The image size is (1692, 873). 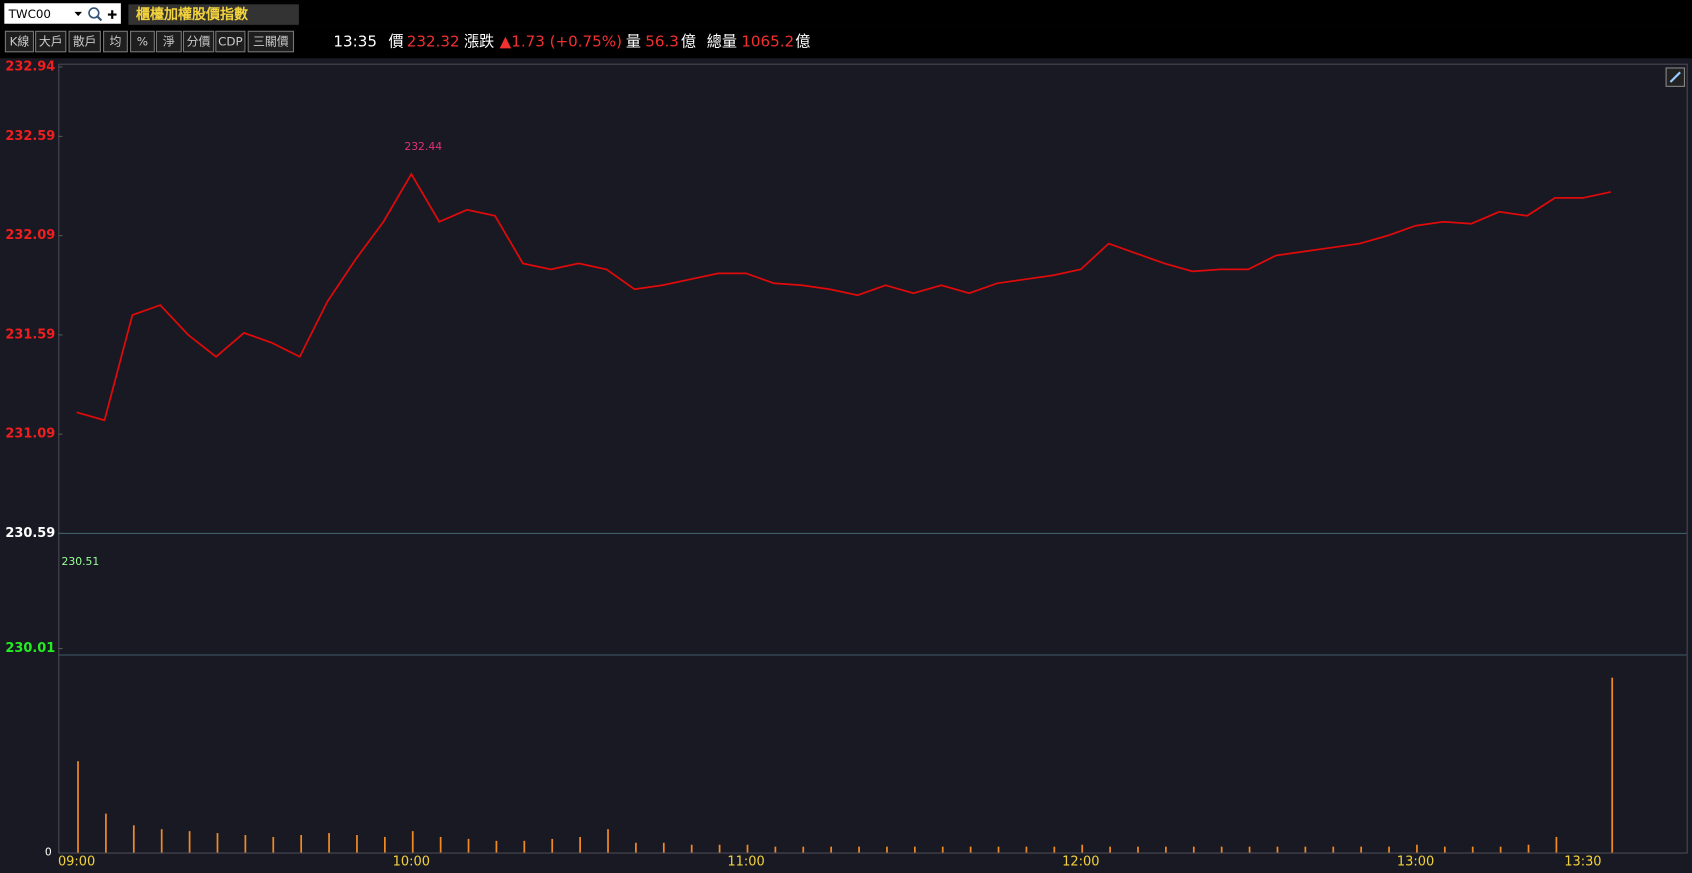 I want to click on search-icon-handle, so click(x=99, y=18).